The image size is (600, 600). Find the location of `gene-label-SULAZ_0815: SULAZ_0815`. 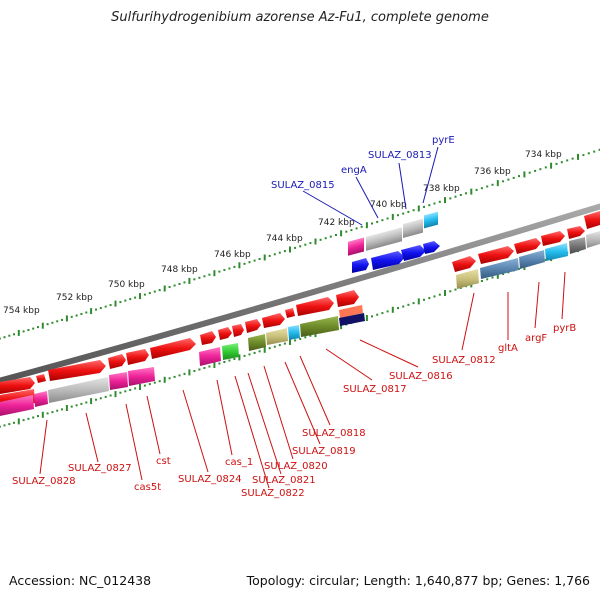

gene-label-SULAZ_0815: SULAZ_0815 is located at coordinates (303, 185).